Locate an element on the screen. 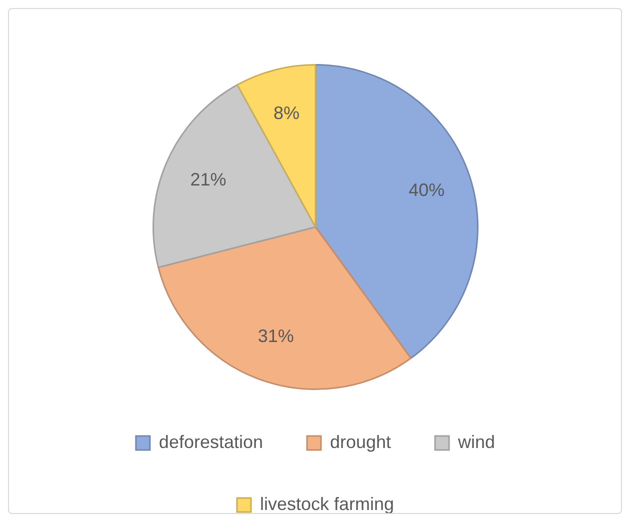  legend-label: livestock farming is located at coordinates (327, 504).